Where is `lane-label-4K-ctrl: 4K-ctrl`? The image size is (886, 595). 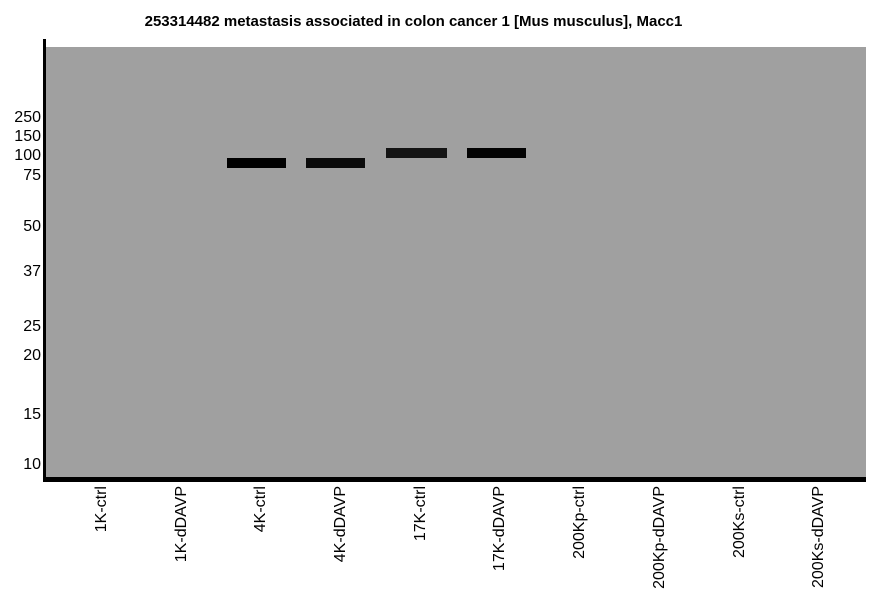 lane-label-4K-ctrl: 4K-ctrl is located at coordinates (261, 509).